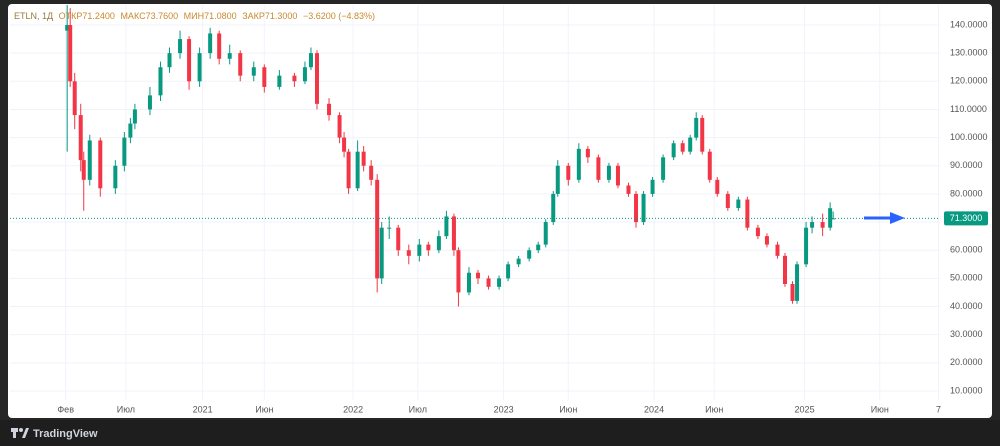  Describe the element at coordinates (966, 362) in the screenshot. I see `y-tick-label: 20.0000` at that location.